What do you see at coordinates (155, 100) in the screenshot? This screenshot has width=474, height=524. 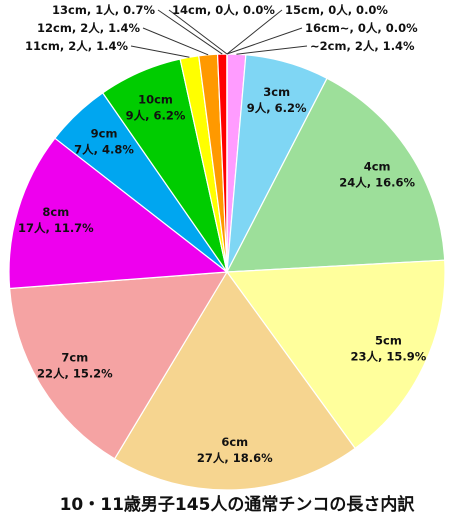 I see `category-label: 10cm` at bounding box center [155, 100].